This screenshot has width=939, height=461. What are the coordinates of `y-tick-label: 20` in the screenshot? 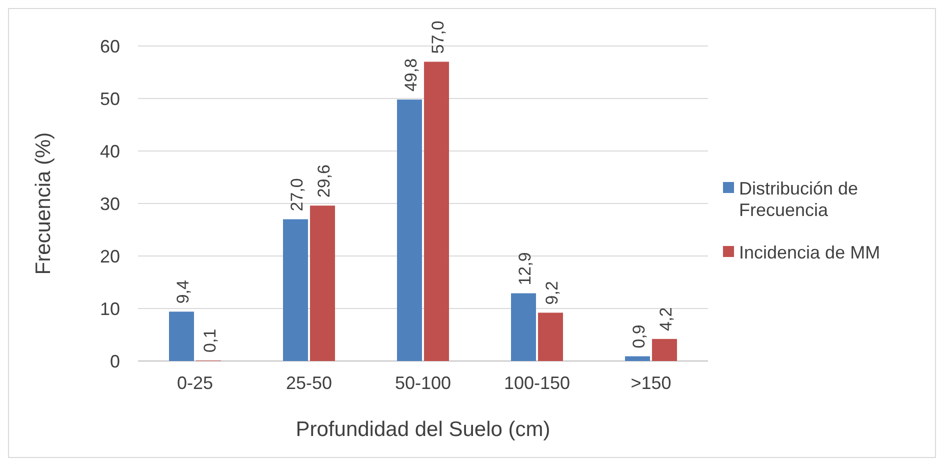 It's located at (110, 256).